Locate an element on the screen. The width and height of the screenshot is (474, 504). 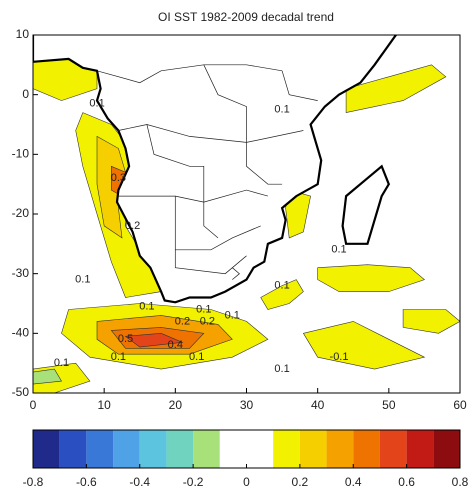
contour-label: 0.4 is located at coordinates (175, 345).